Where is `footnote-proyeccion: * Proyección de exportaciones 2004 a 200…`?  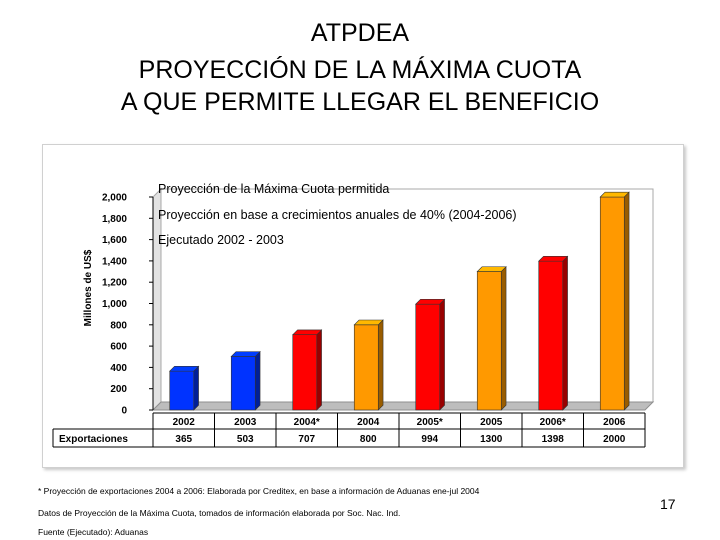 footnote-proyeccion: * Proyección de exportaciones 2004 a 200… is located at coordinates (259, 491).